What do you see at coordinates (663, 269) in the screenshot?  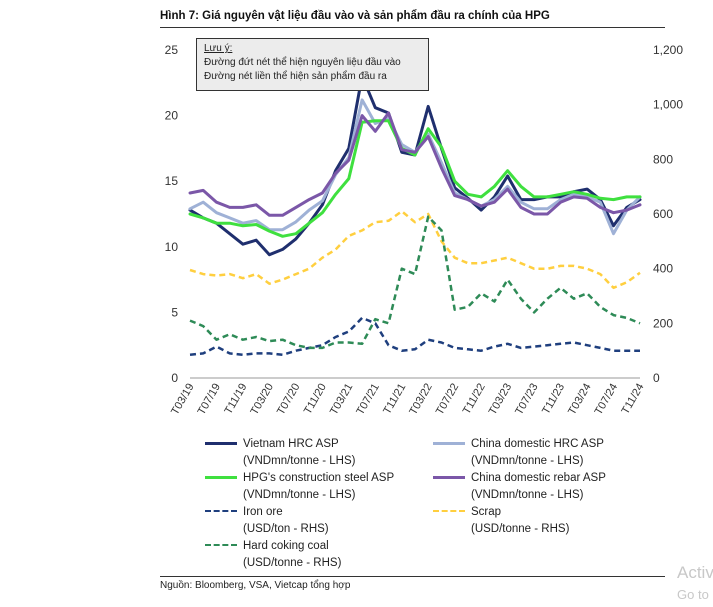 I see `right-tick-label: 400` at bounding box center [663, 269].